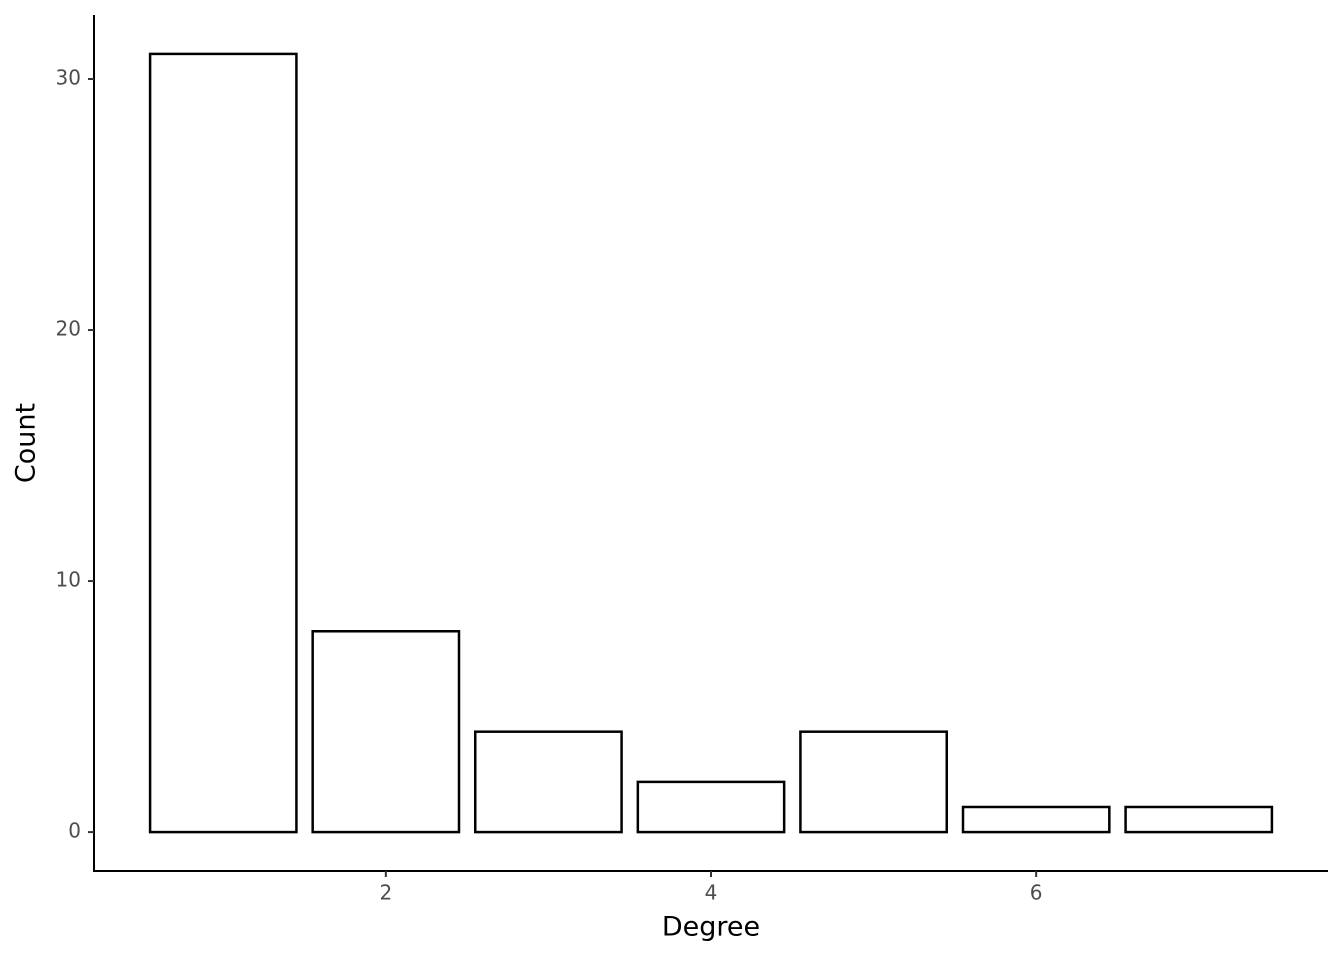 The width and height of the screenshot is (1344, 960). Describe the element at coordinates (68, 78) in the screenshot. I see `y-tick-label: 30` at that location.